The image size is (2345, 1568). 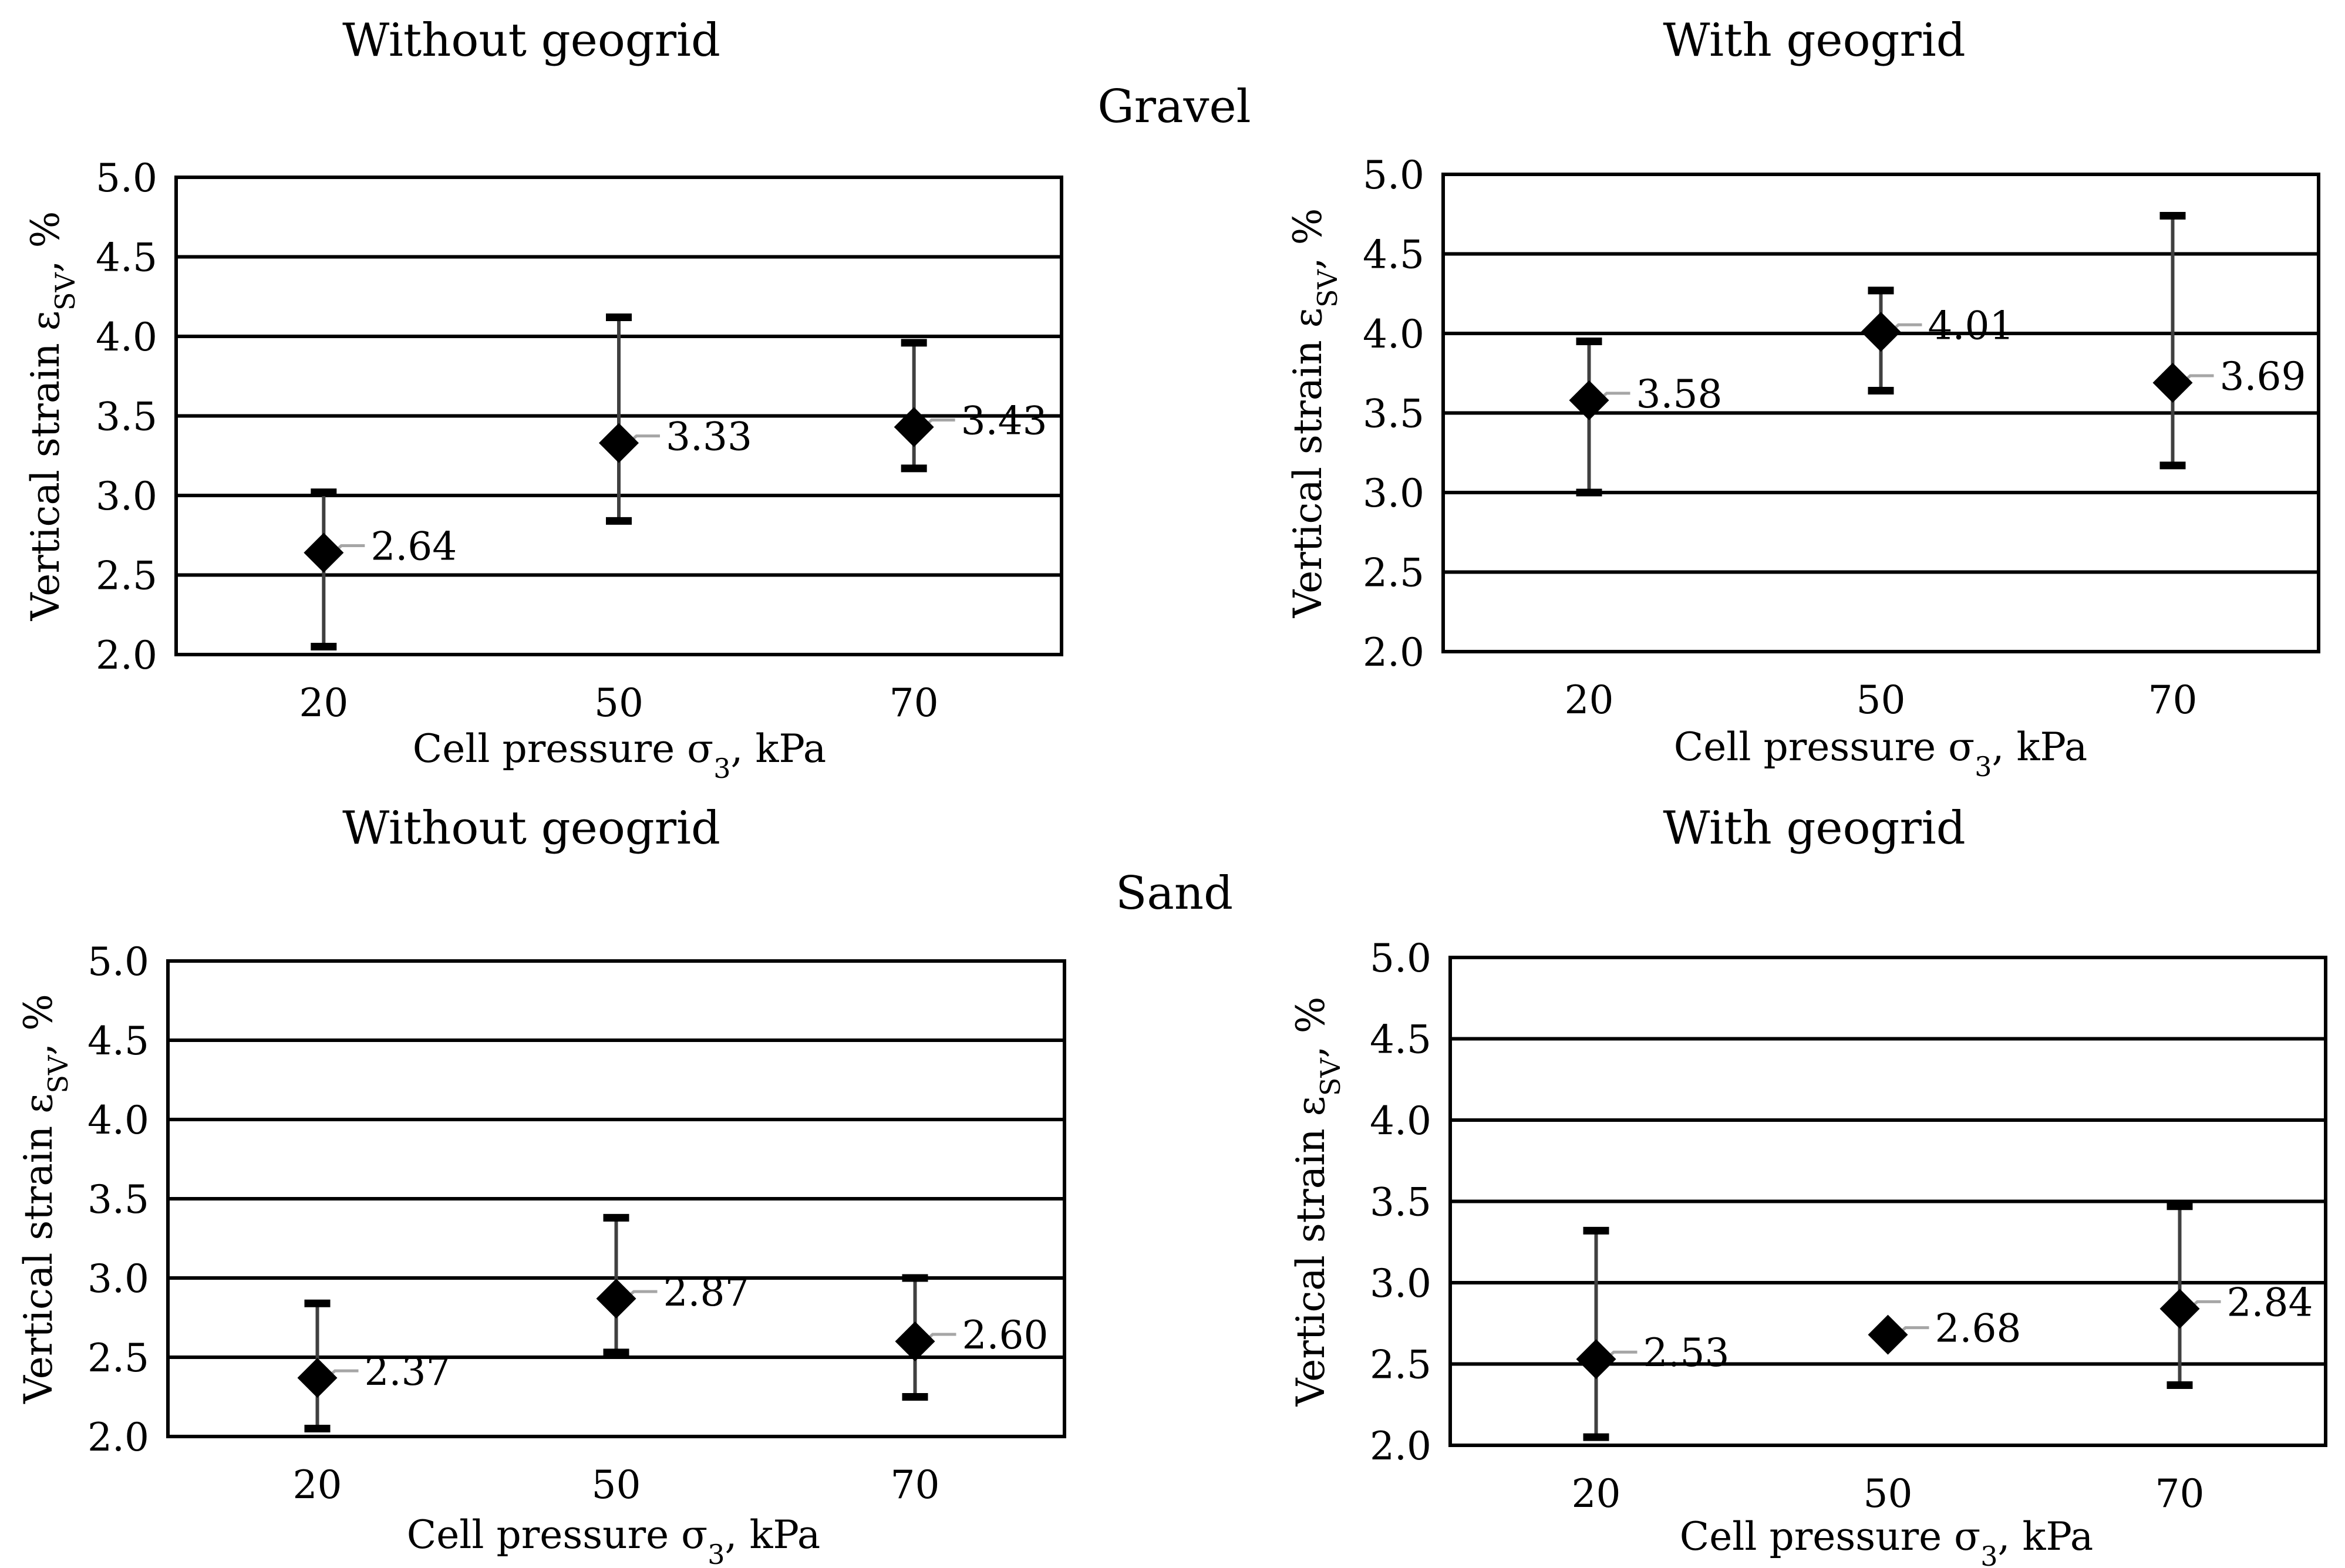 I want to click on data-label: 2.53, so click(x=1686, y=1352).